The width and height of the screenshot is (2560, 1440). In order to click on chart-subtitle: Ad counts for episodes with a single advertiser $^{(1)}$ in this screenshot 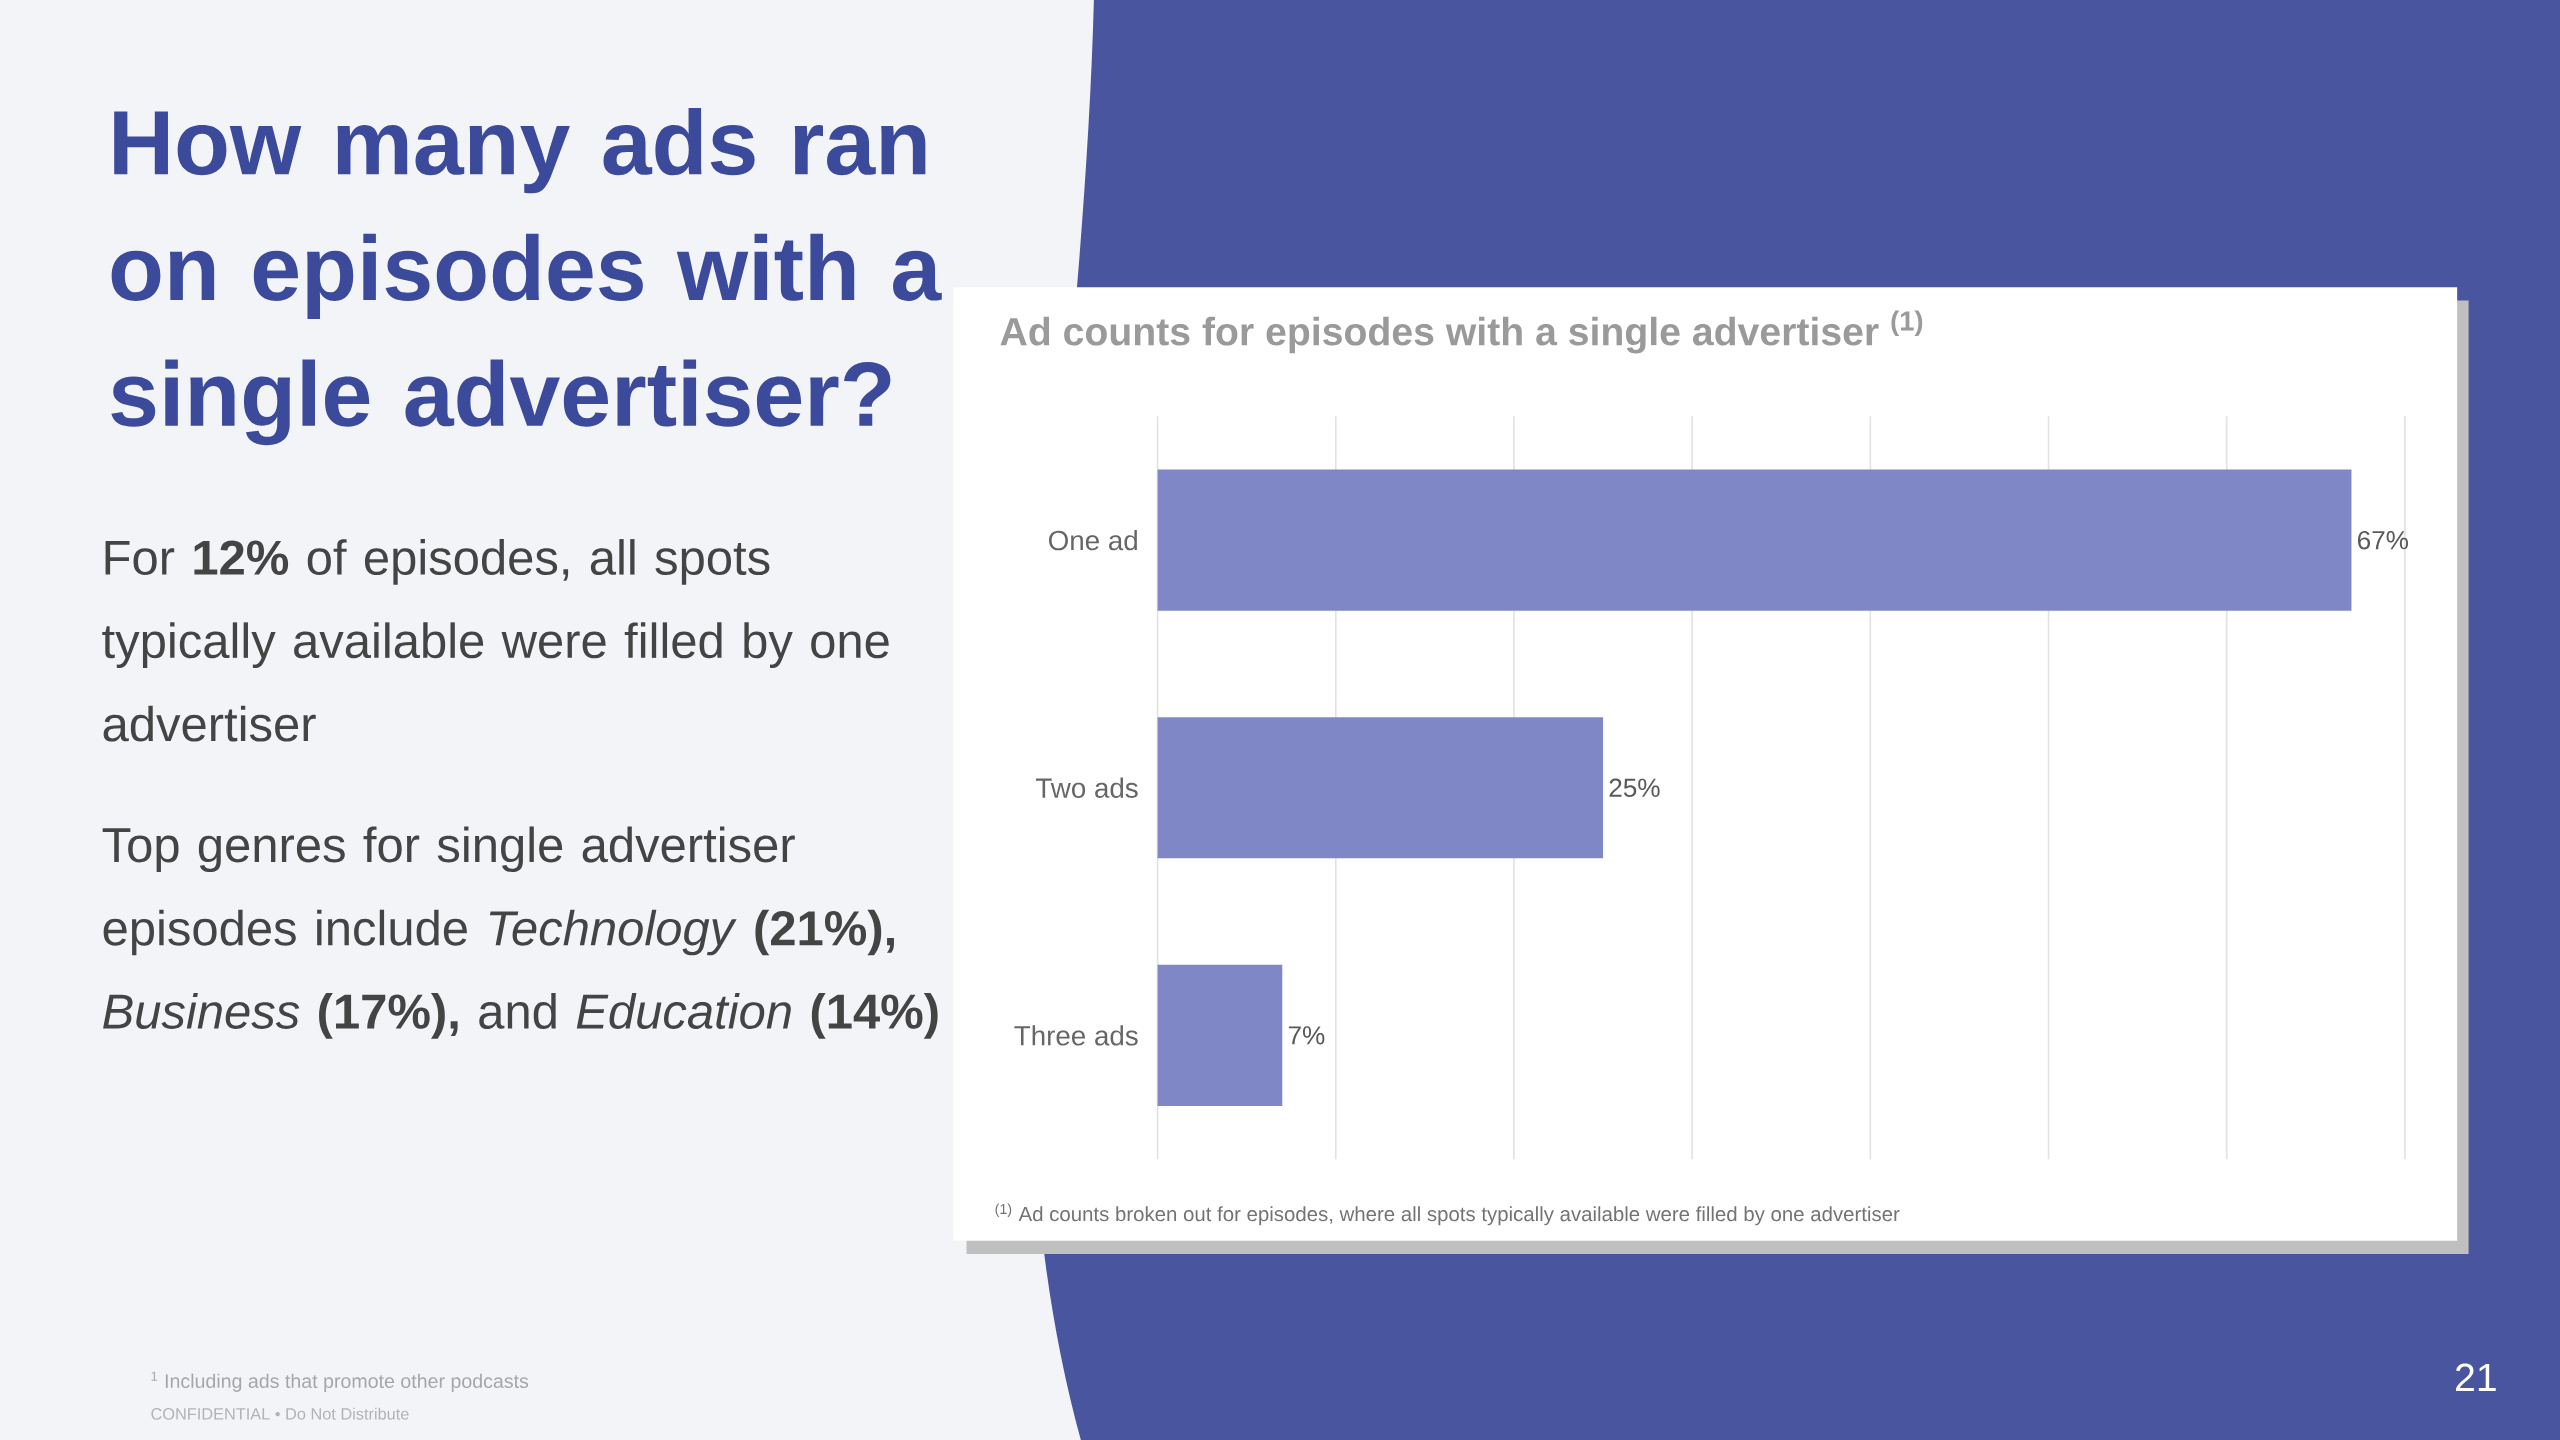, I will do `click(1461, 332)`.